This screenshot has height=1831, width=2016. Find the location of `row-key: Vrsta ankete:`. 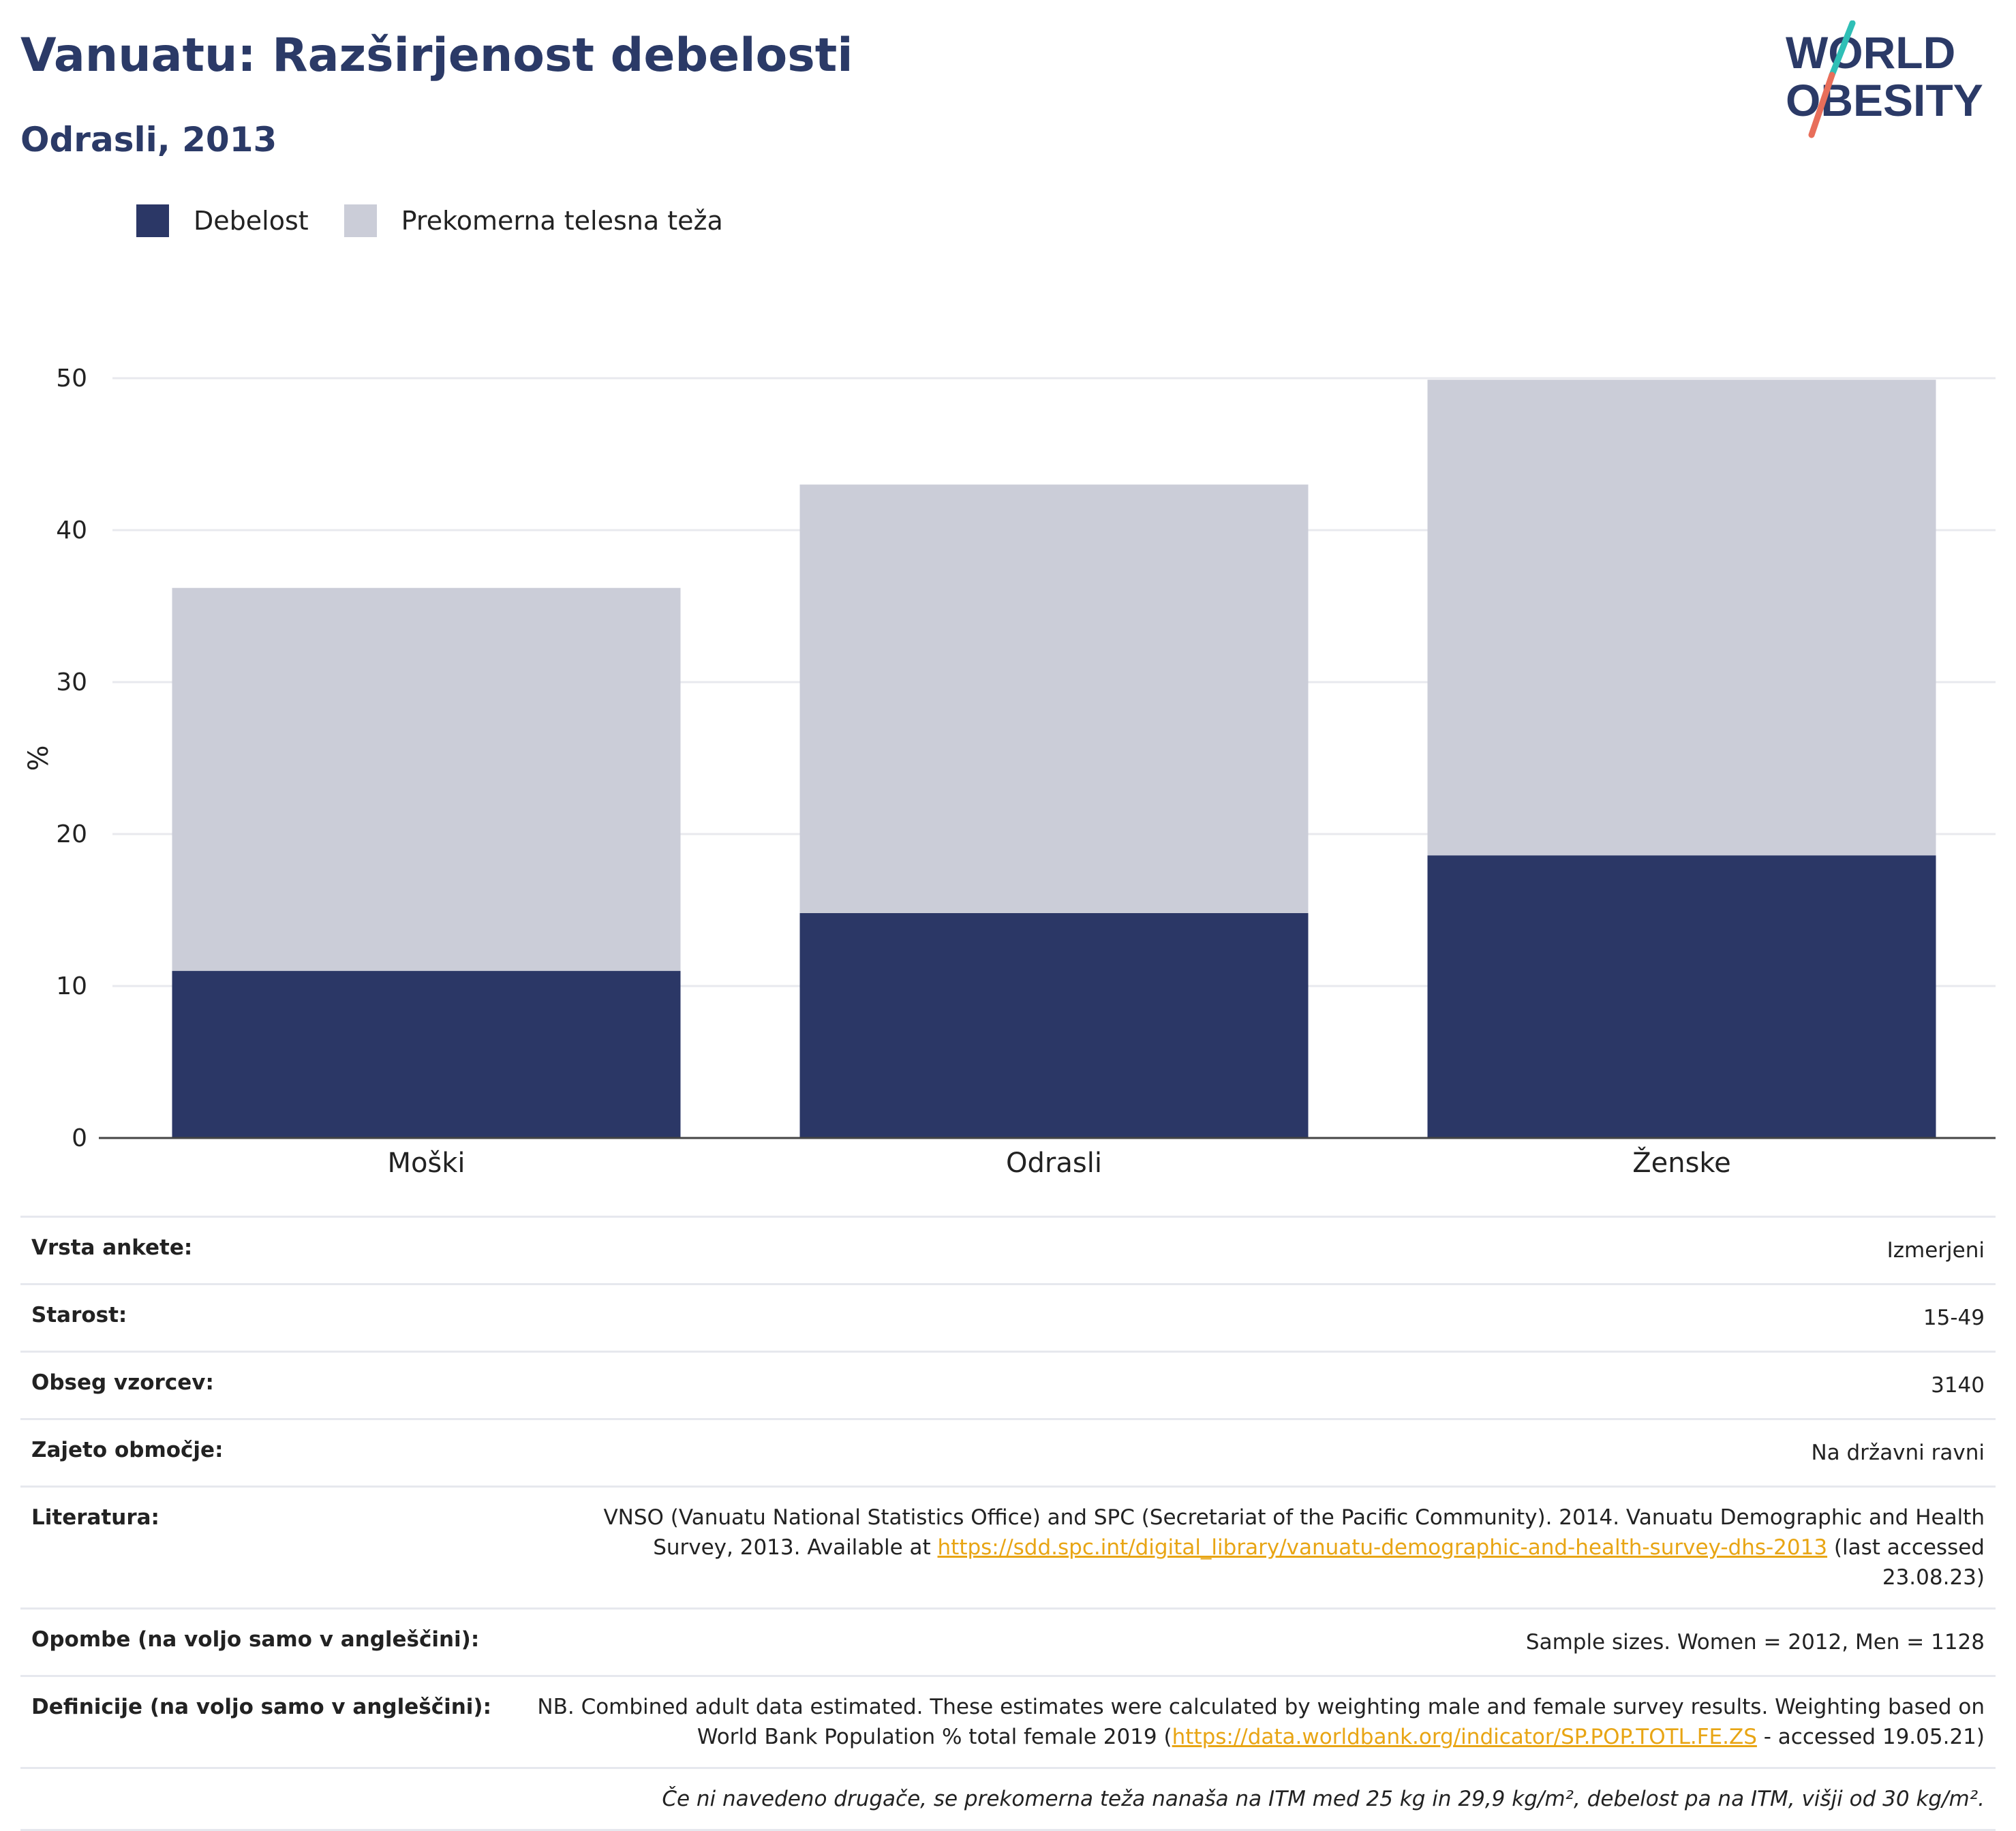

row-key: Vrsta ankete: is located at coordinates (112, 1247).